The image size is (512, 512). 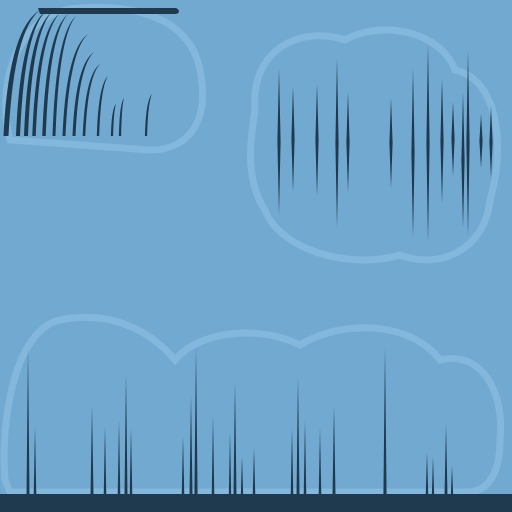 I want to click on ground-baseline, so click(x=256, y=503).